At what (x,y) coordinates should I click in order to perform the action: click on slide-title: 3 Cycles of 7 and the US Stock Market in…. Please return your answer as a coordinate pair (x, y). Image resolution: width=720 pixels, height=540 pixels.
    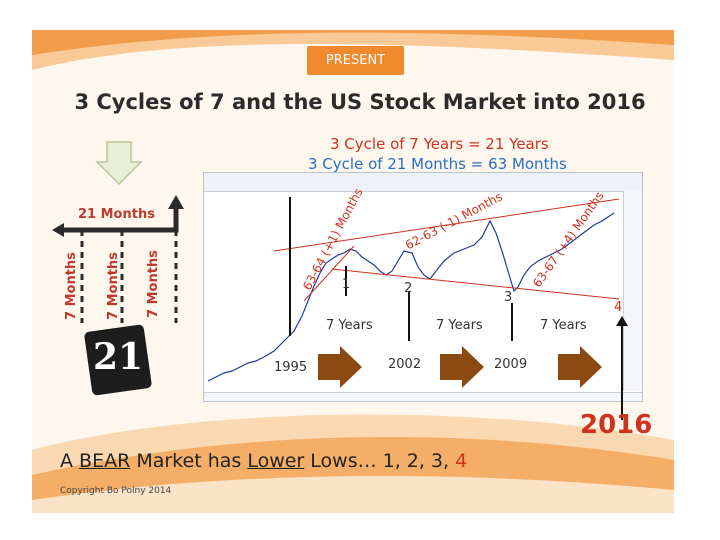
    Looking at the image, I should click on (360, 102).